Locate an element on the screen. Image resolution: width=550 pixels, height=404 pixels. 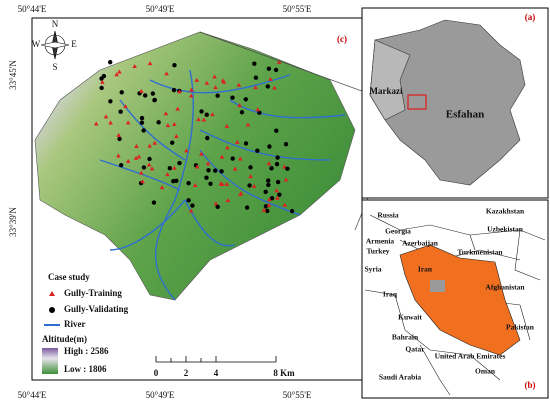
coord-bottom: 50°44'E is located at coordinates (32, 395).